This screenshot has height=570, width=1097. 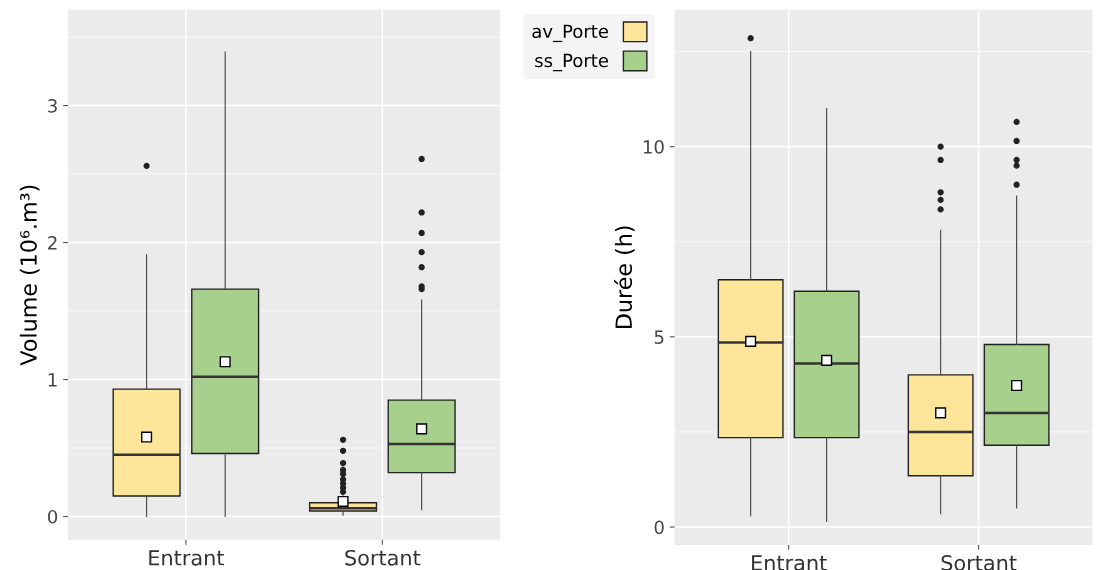 What do you see at coordinates (659, 337) in the screenshot?
I see `y-tick-label: 5` at bounding box center [659, 337].